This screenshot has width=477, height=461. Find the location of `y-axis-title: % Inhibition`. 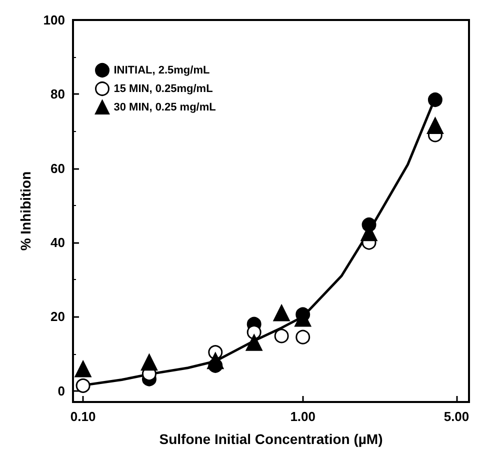

y-axis-title: % Inhibition is located at coordinates (25, 211).